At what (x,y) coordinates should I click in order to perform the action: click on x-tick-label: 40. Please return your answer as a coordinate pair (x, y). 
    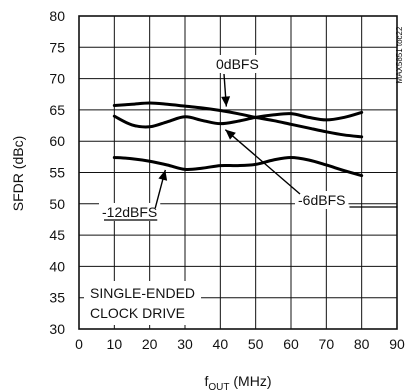
    Looking at the image, I should click on (221, 344).